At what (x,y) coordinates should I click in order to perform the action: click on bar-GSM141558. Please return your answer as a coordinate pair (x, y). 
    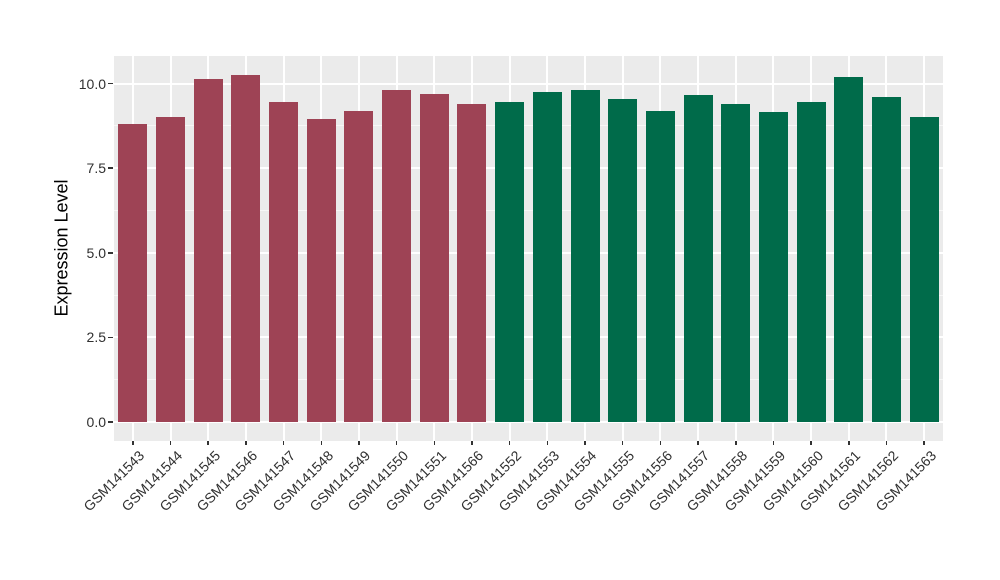
    Looking at the image, I should click on (736, 262).